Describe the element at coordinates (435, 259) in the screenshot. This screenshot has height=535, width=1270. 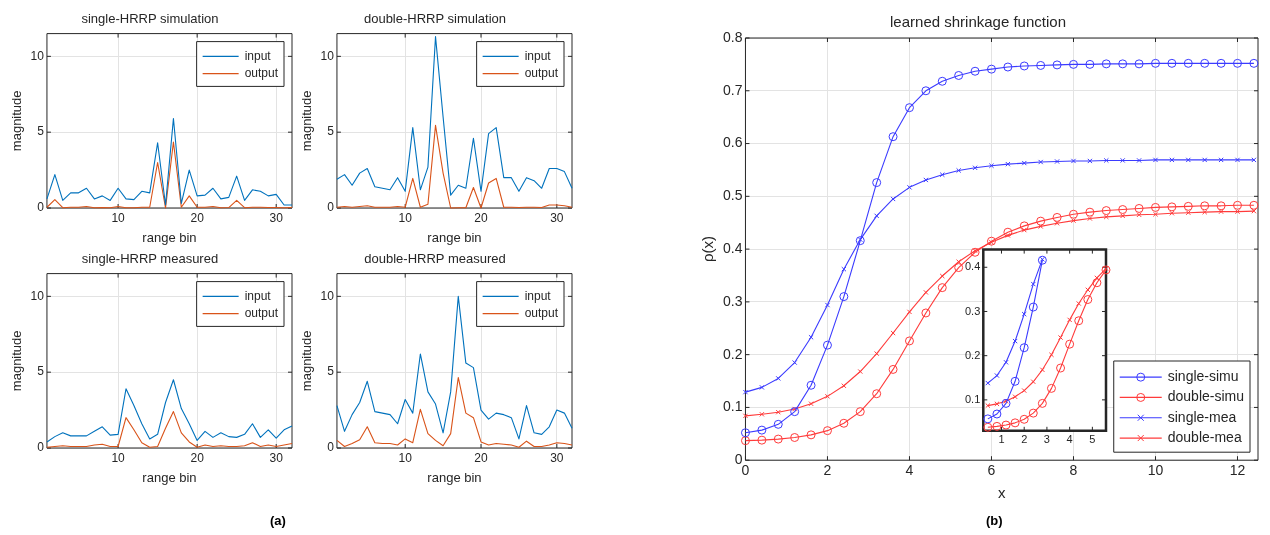
I see `chart-title: double-HRRP measured` at that location.